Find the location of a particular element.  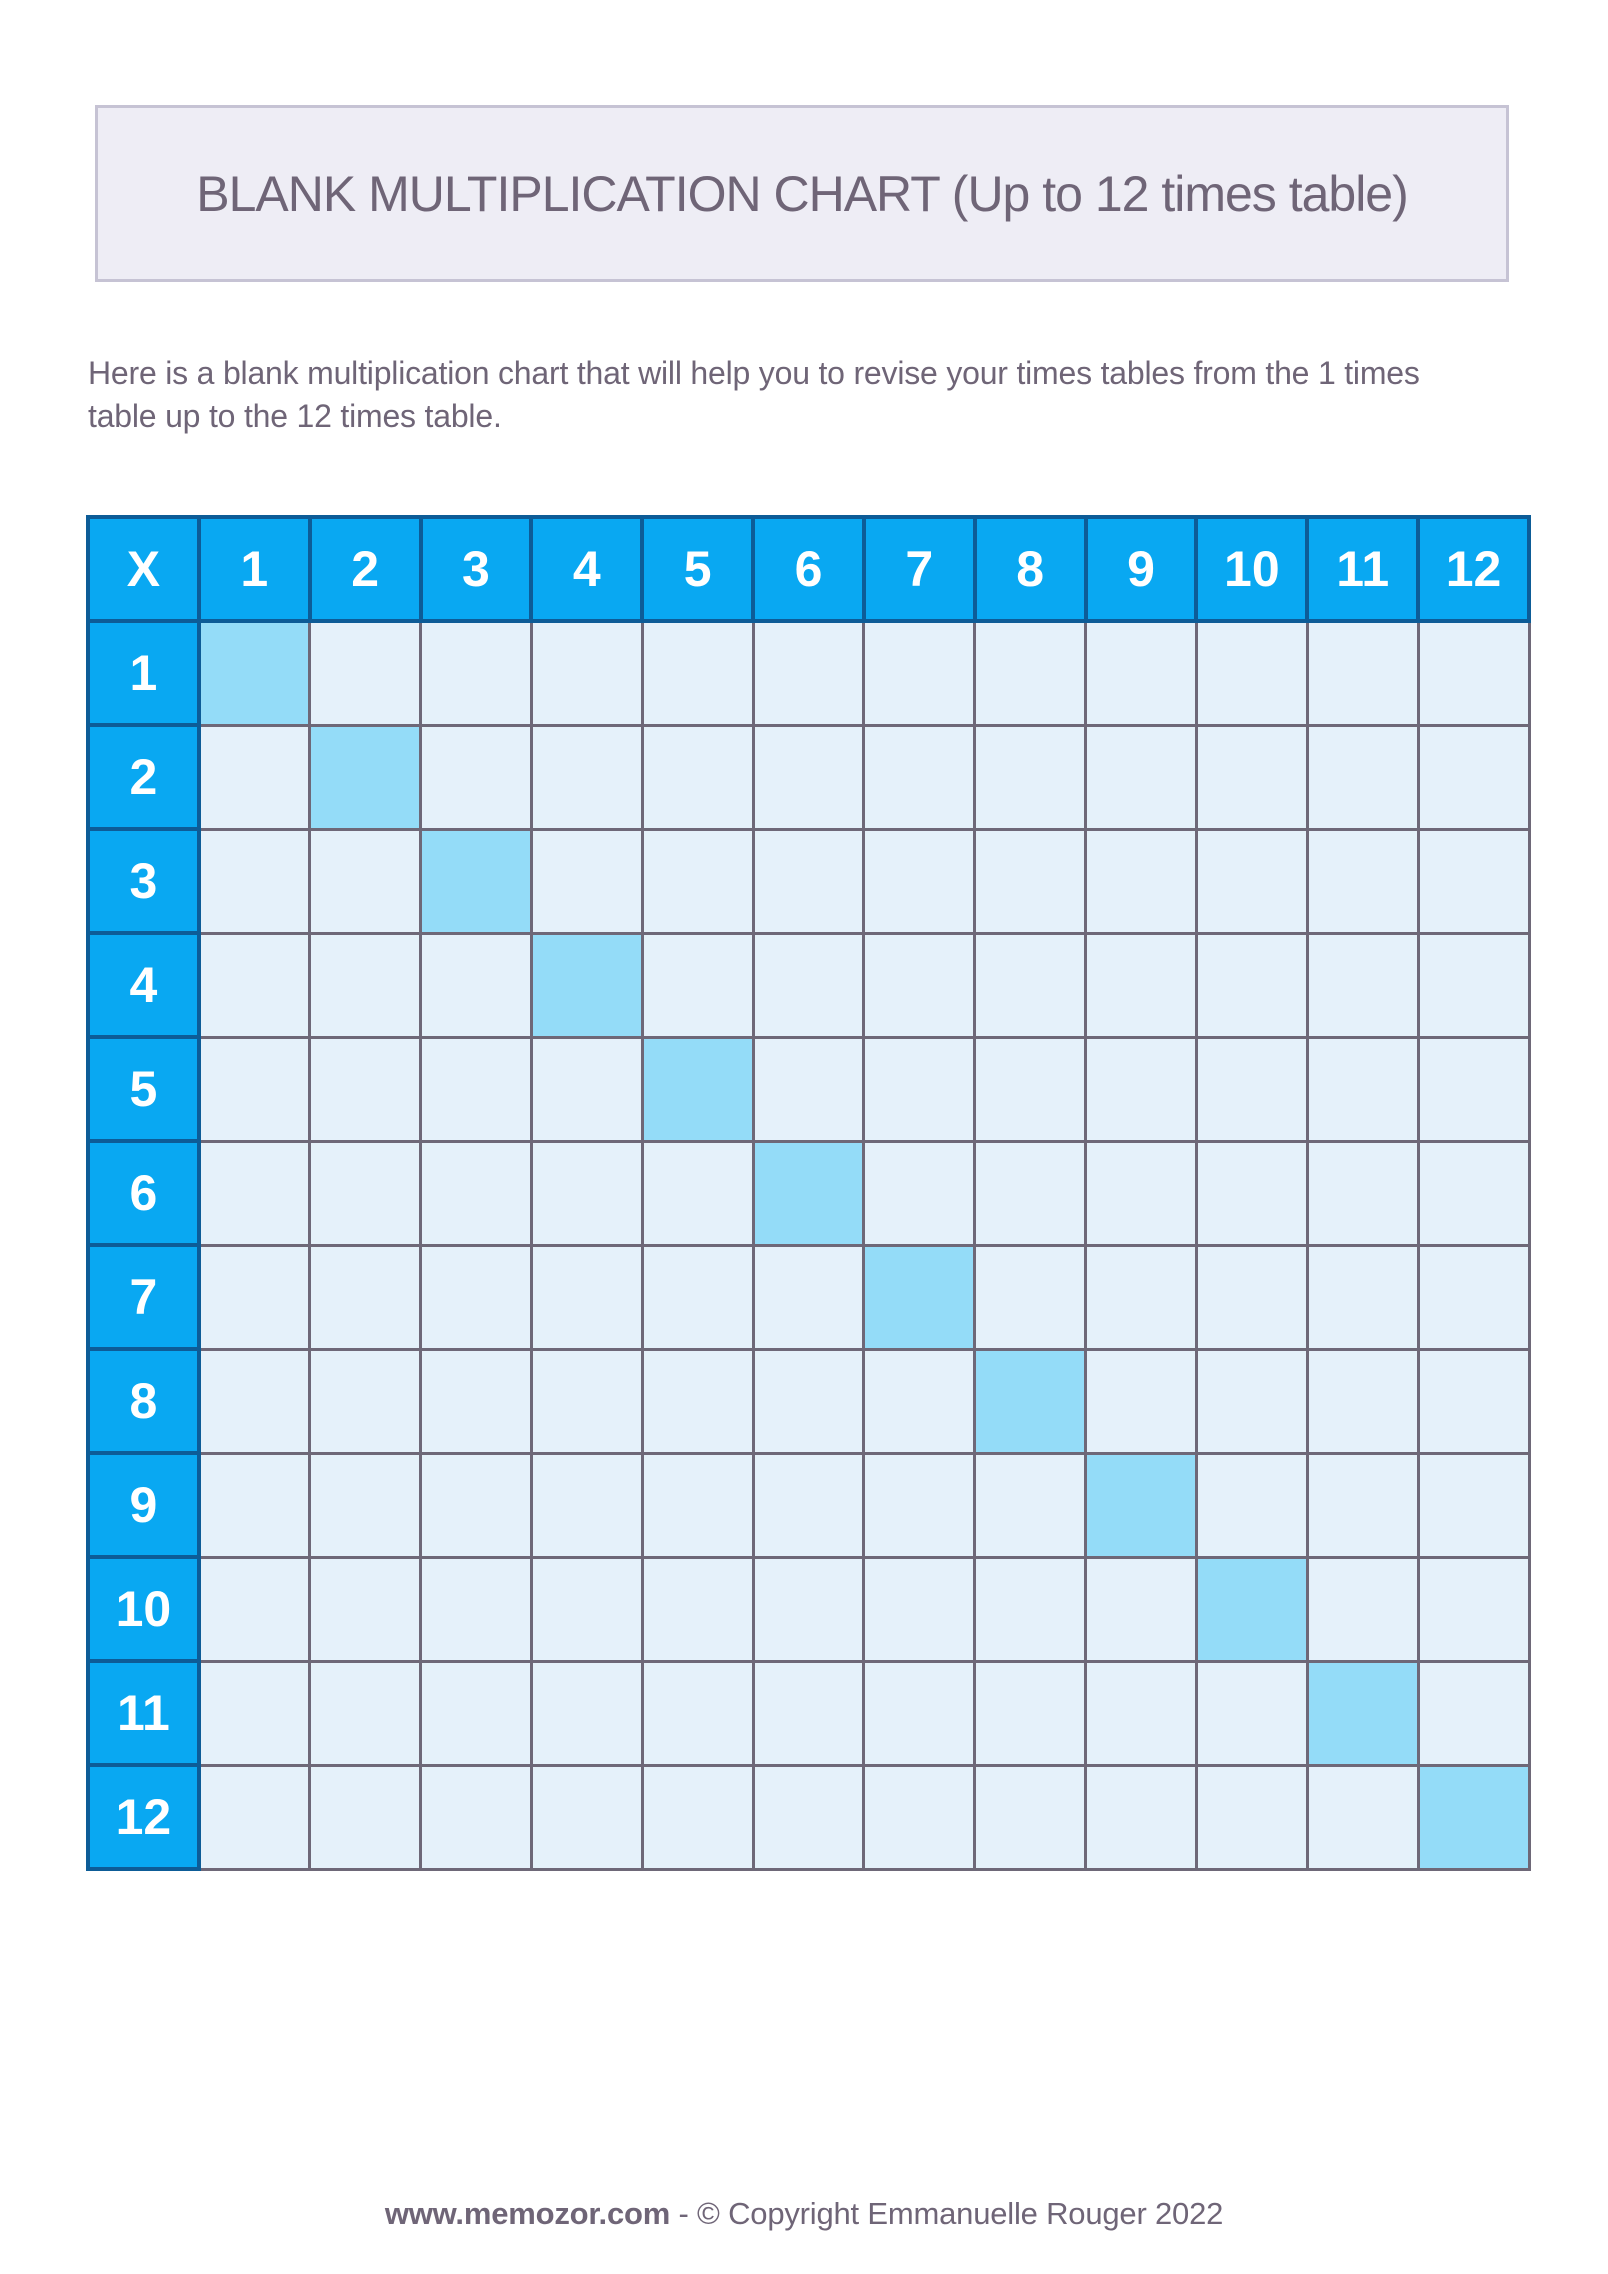

data-cell-r4-c6 is located at coordinates (808, 985).